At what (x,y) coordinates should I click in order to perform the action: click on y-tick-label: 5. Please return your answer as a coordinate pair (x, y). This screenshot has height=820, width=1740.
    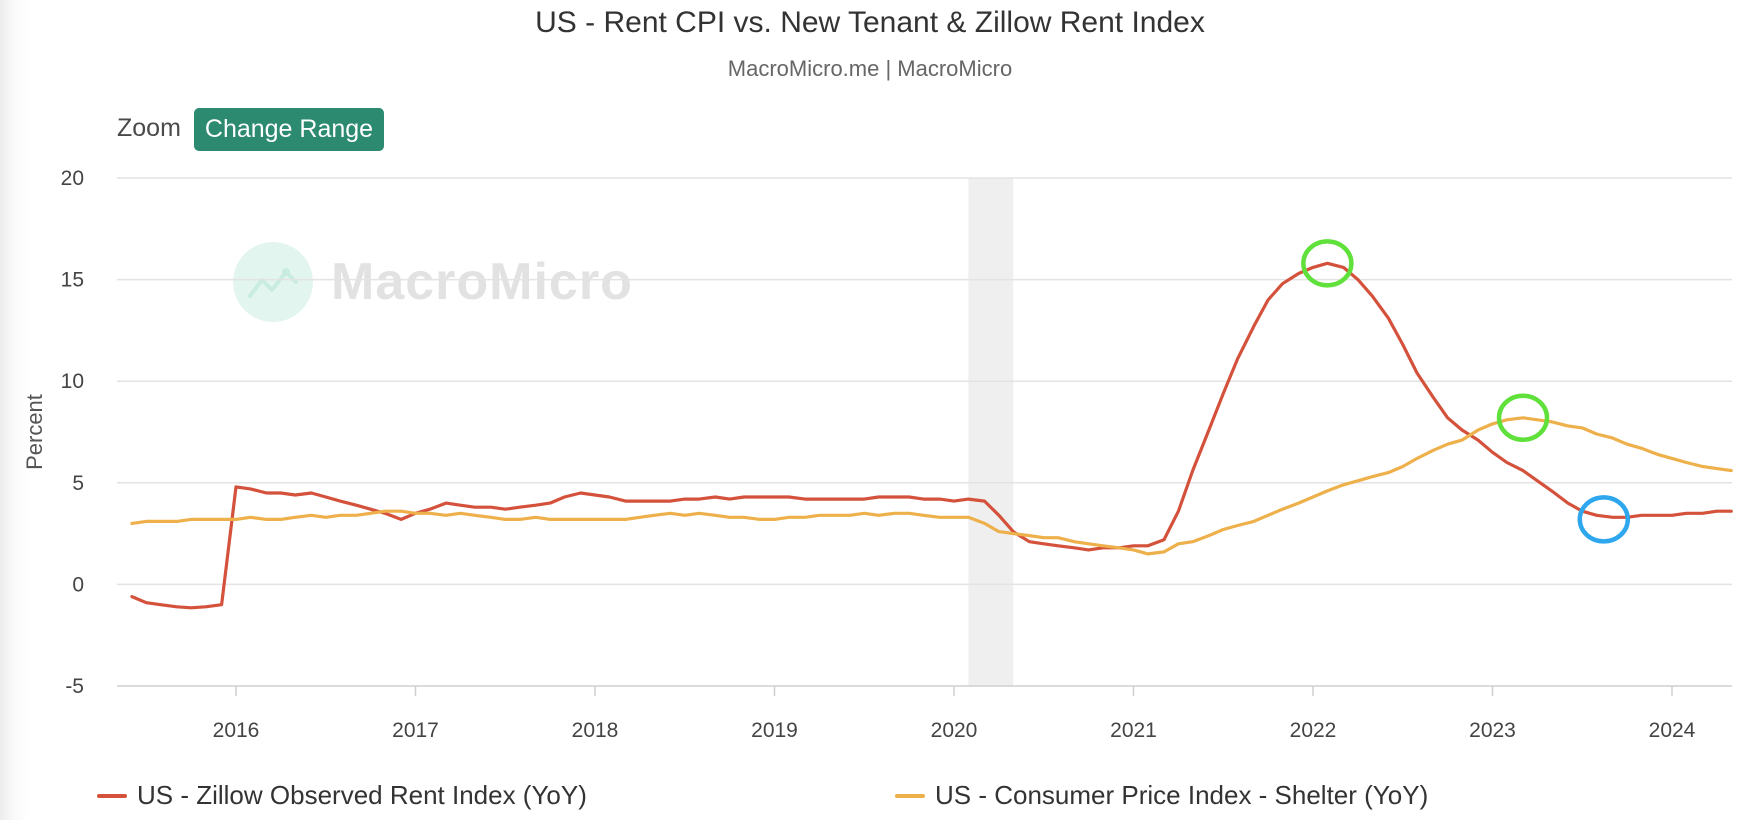
    Looking at the image, I should click on (78, 483).